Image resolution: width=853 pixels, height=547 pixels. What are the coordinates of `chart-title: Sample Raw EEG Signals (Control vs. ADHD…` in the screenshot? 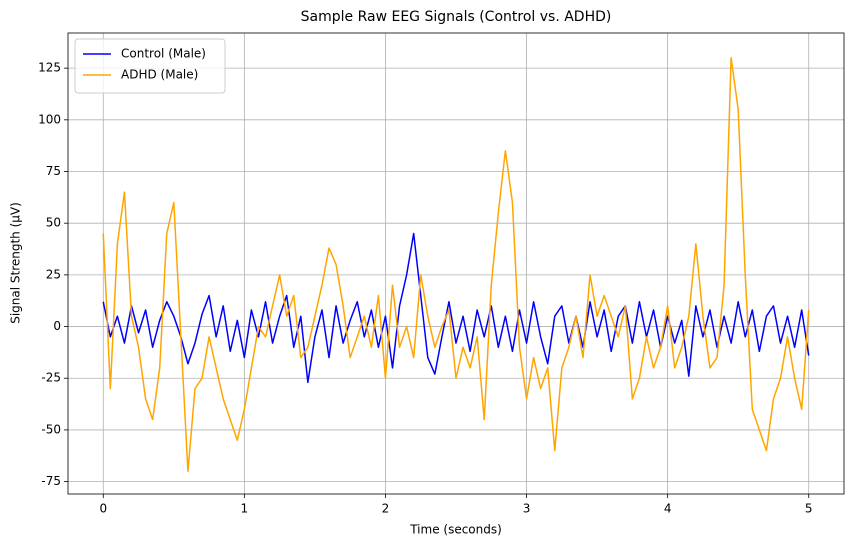 It's located at (456, 17).